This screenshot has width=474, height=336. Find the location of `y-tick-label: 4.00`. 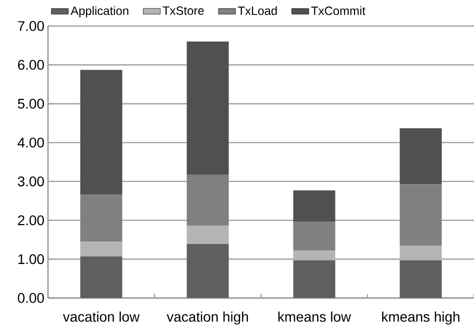

y-tick-label: 4.00 is located at coordinates (31, 143).